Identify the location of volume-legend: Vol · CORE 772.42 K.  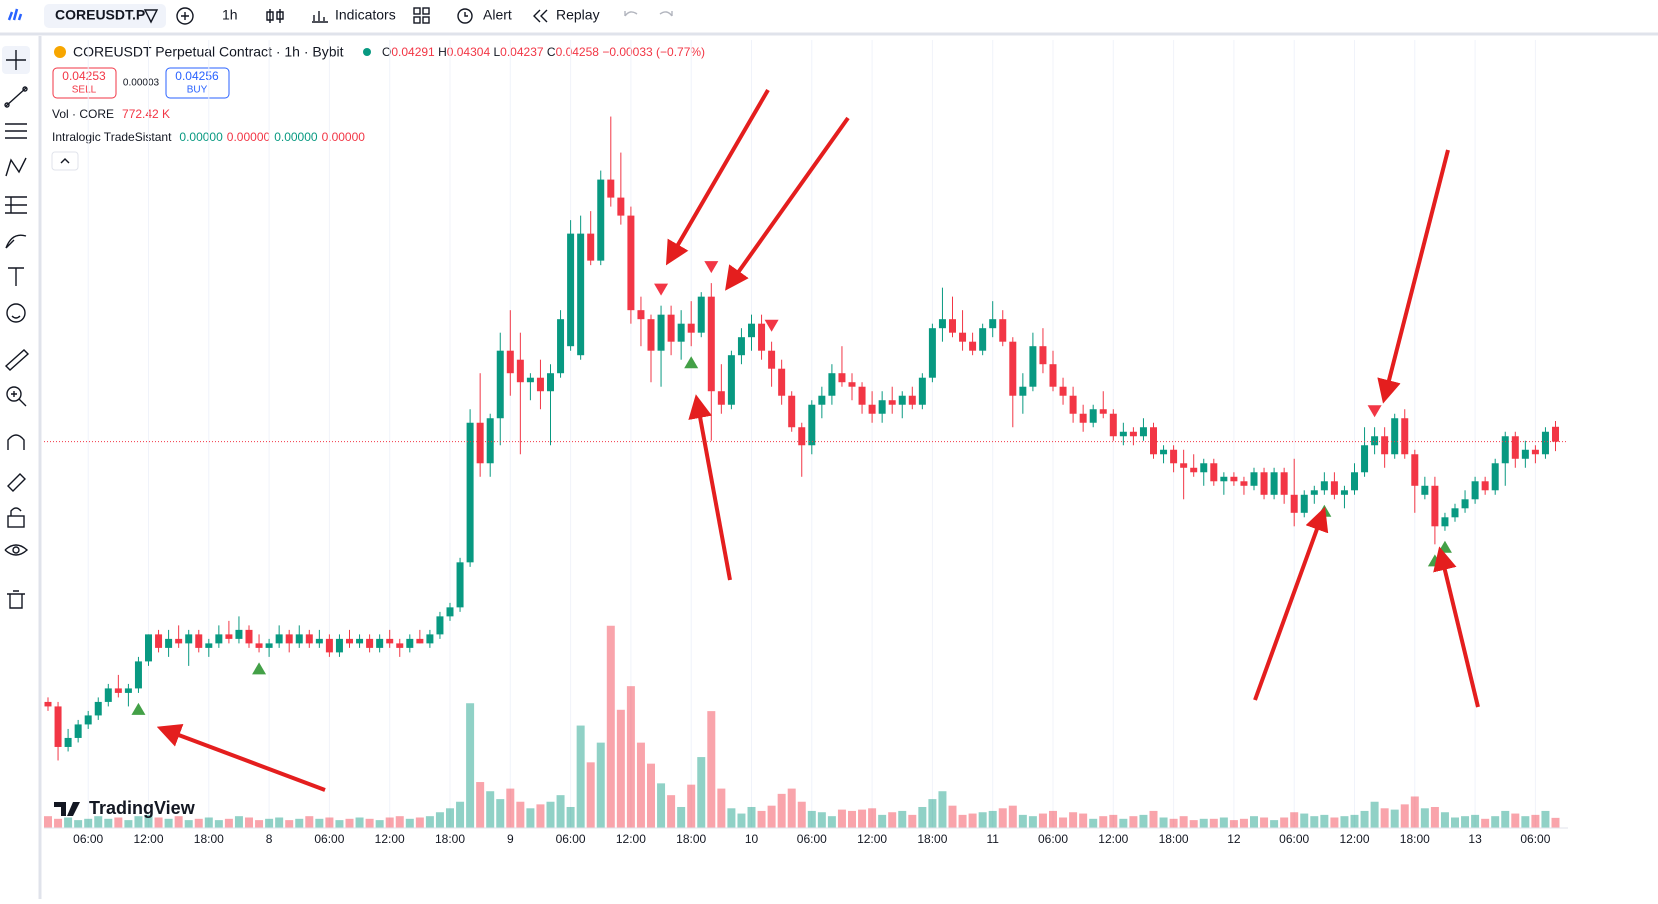
(111, 114).